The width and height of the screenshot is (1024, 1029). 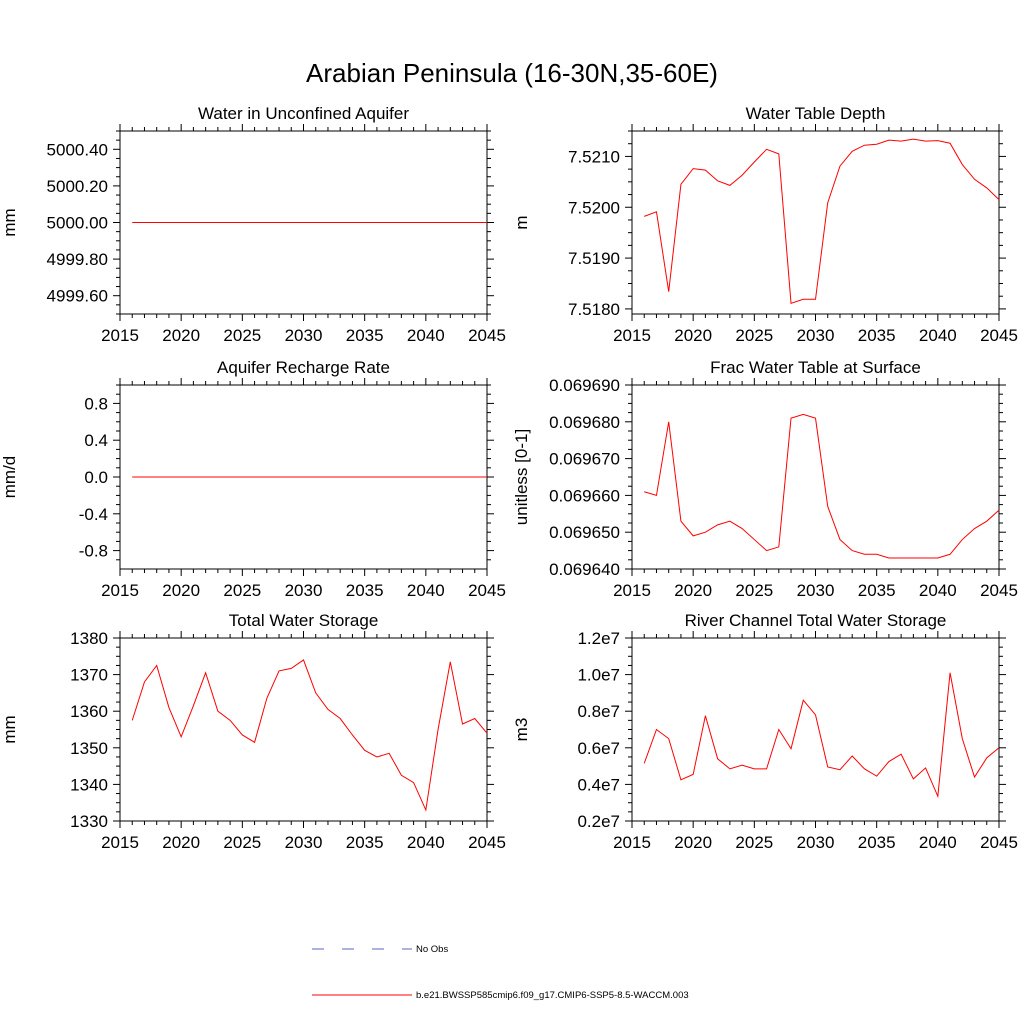 I want to click on y-axis-label: m, so click(x=521, y=222).